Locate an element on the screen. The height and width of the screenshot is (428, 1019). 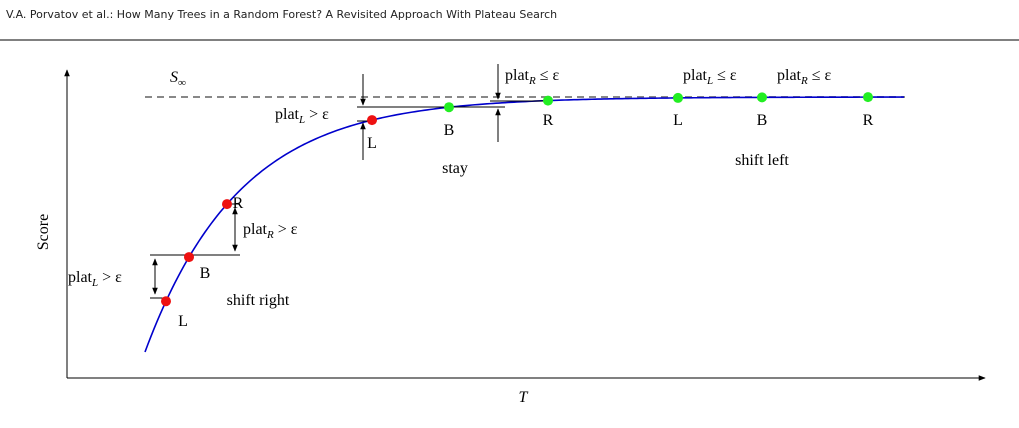
annotation: platL ≤ ε is located at coordinates (710, 77).